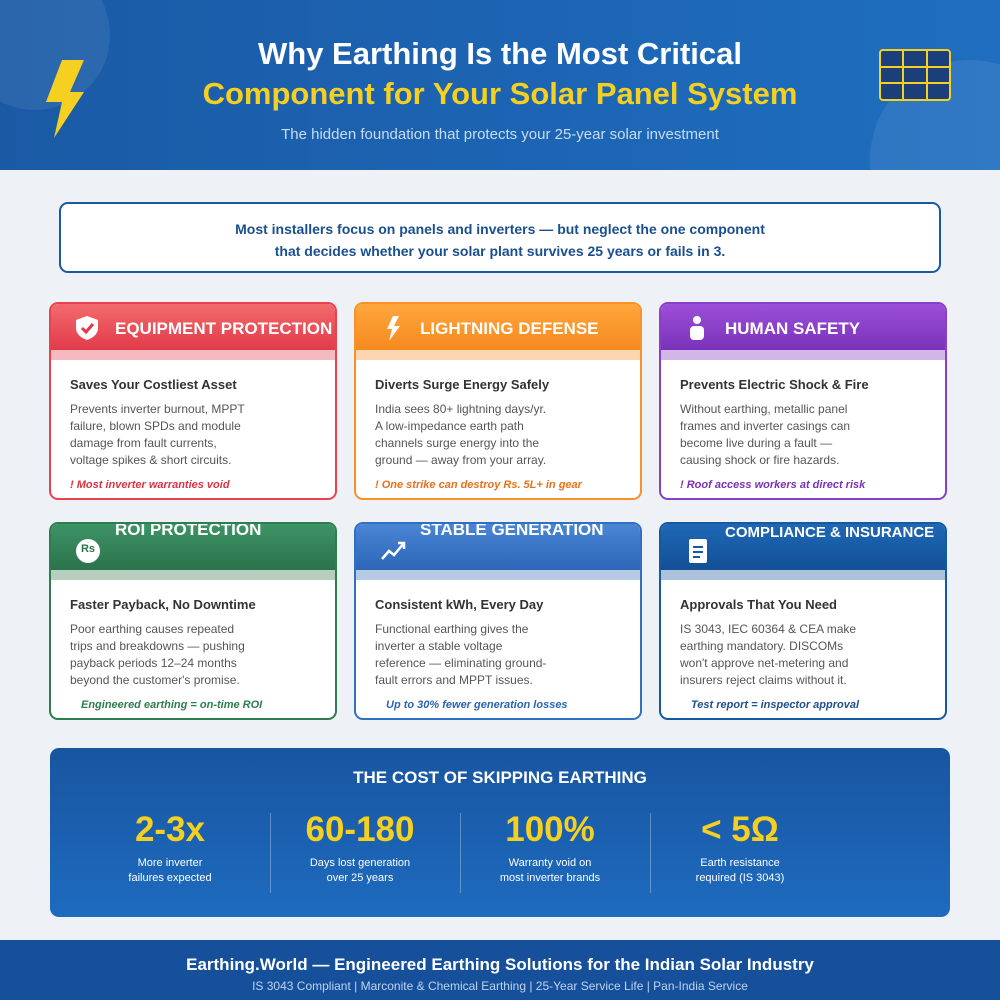  What do you see at coordinates (764, 663) in the screenshot?
I see `card-body: won't approve net-metering and` at bounding box center [764, 663].